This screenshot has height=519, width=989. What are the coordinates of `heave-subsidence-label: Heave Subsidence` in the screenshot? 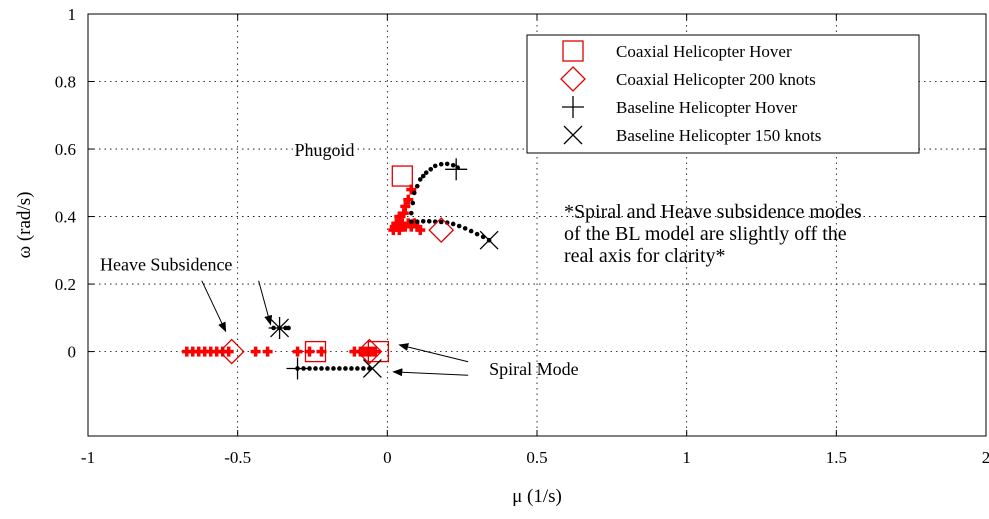 It's located at (166, 265).